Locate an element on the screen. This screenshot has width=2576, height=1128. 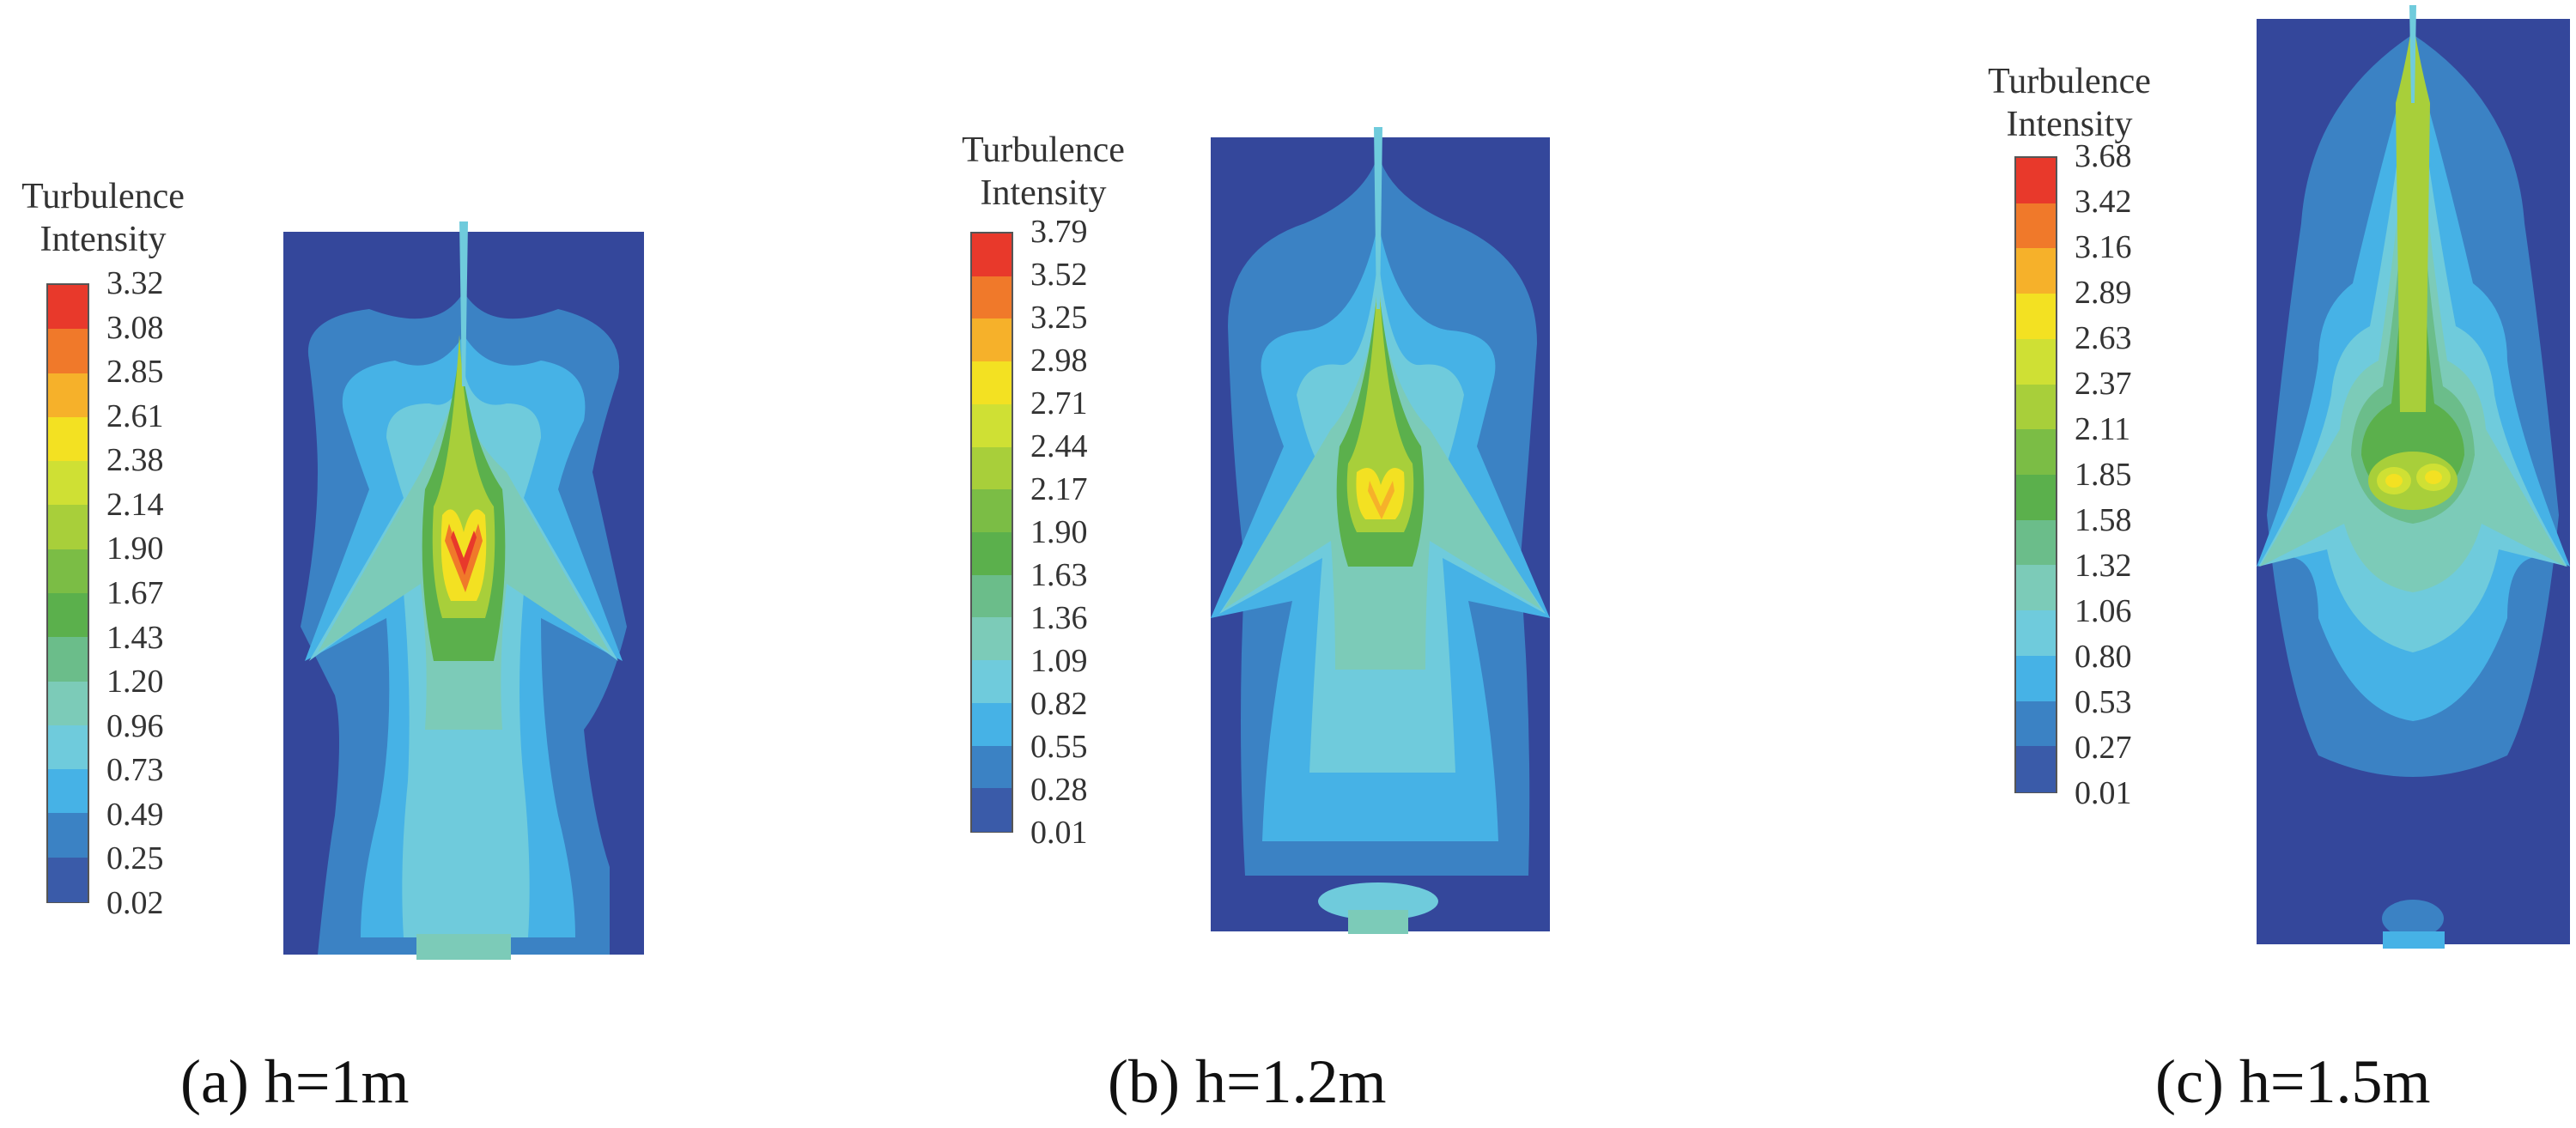
colorbar-tick-label: 3.79 is located at coordinates (1059, 232).